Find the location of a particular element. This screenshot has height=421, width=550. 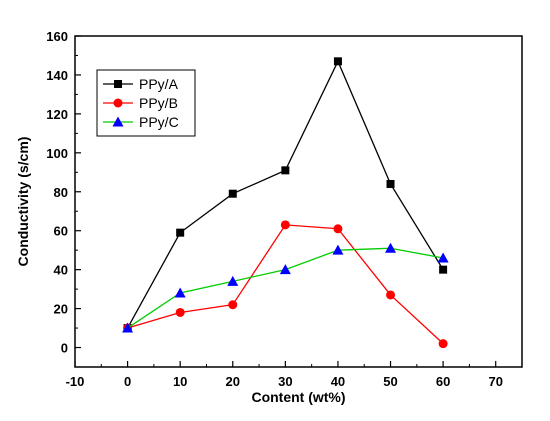

legend: PPy/A PPy/B PPy/C is located at coordinates (146, 103).